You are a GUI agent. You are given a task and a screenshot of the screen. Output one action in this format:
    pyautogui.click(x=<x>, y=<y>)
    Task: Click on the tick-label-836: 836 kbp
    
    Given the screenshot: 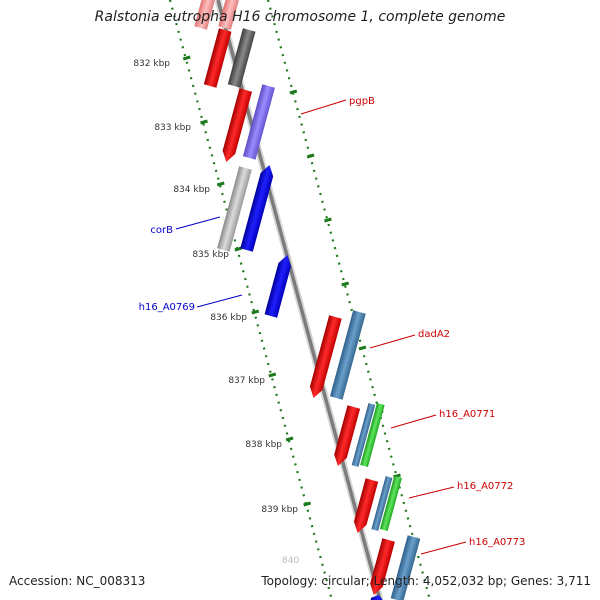 What is the action you would take?
    pyautogui.click(x=228, y=318)
    